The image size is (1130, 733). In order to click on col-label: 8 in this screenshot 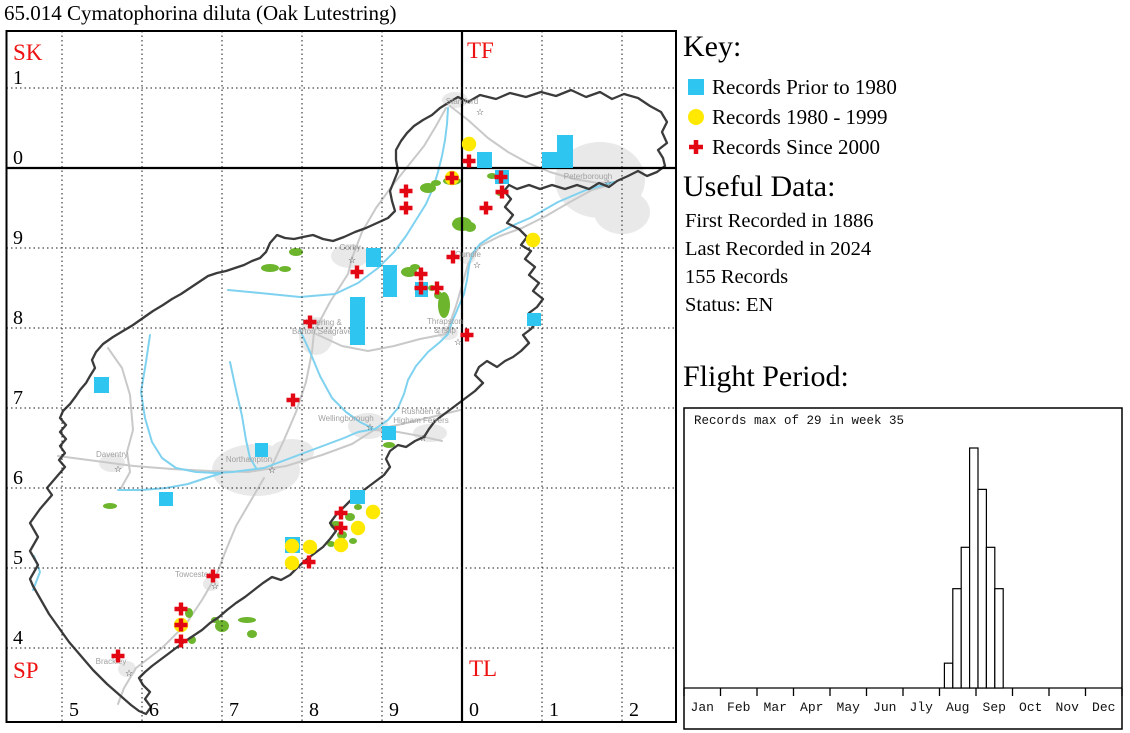, I will do `click(314, 710)`.